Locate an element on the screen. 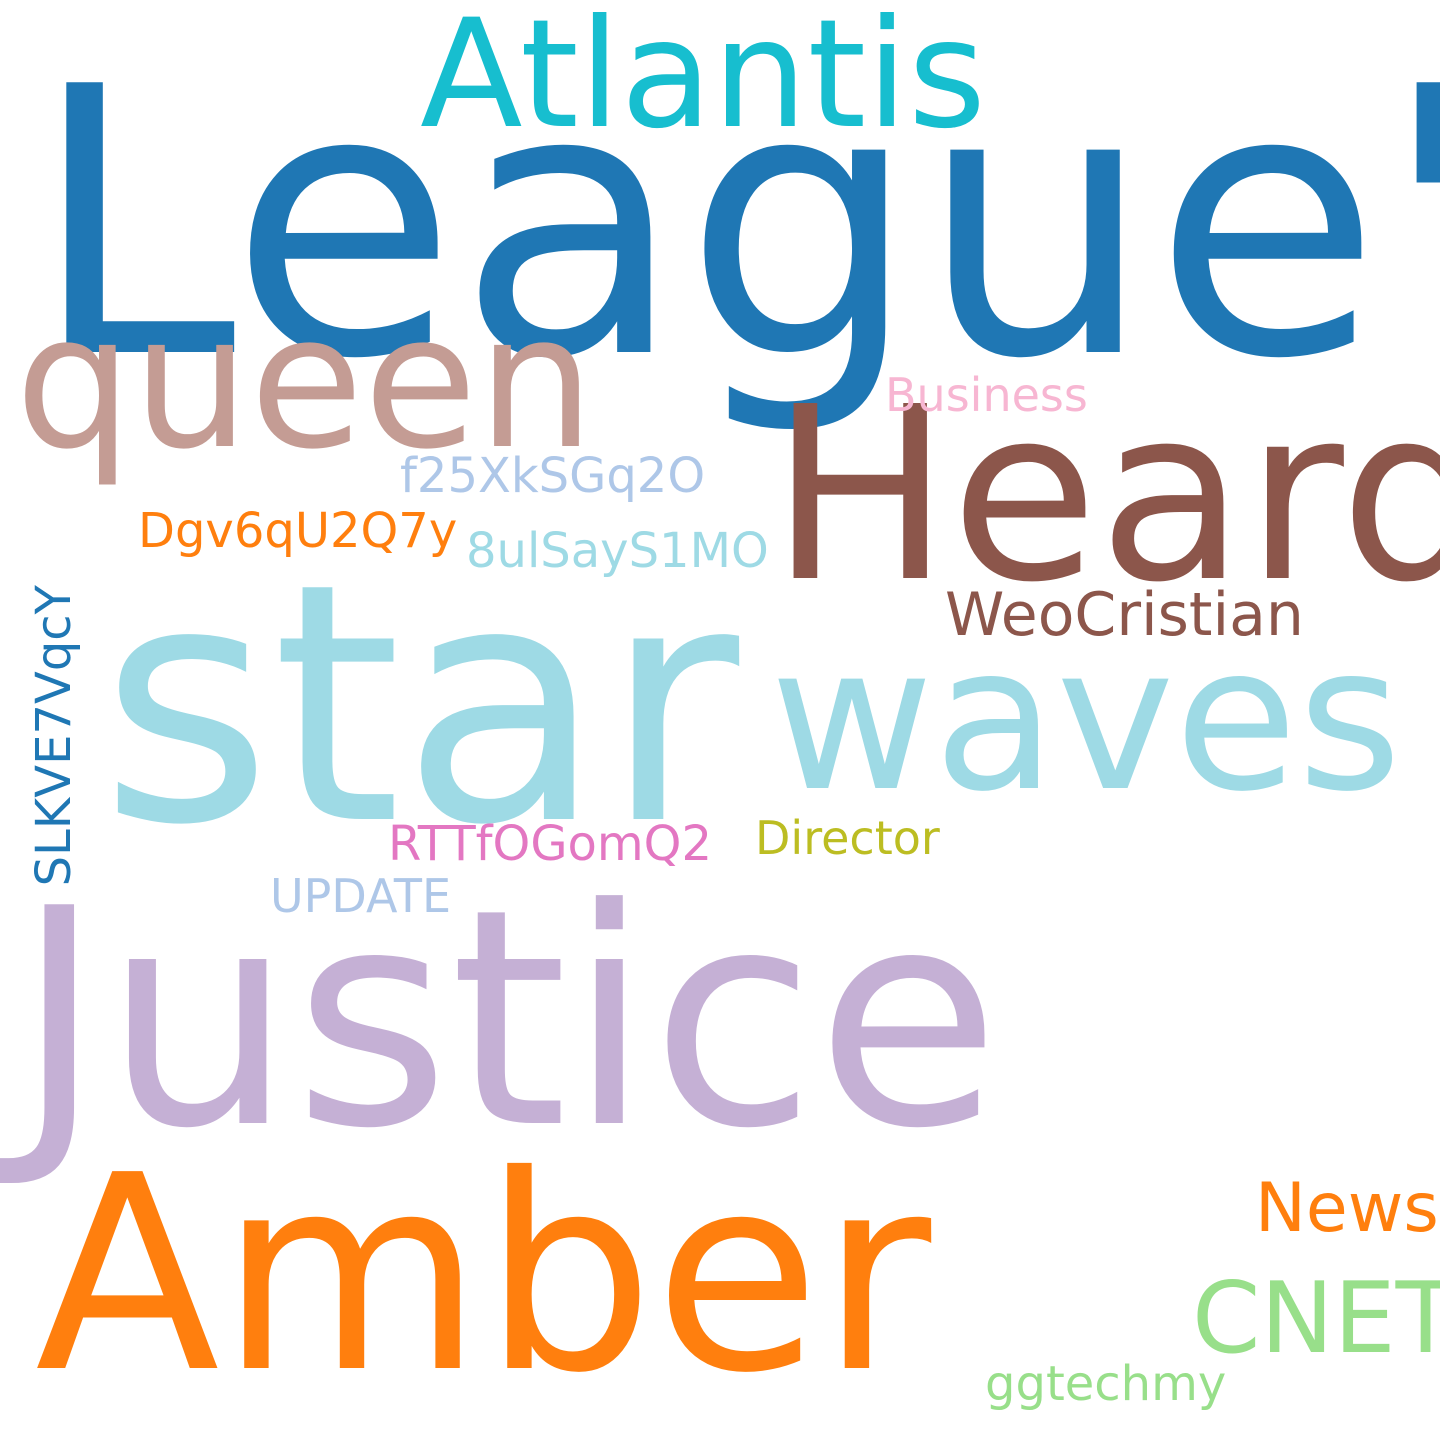 This screenshot has width=1440, height=1440. word-atlantis: Atlantis is located at coordinates (703, 81).